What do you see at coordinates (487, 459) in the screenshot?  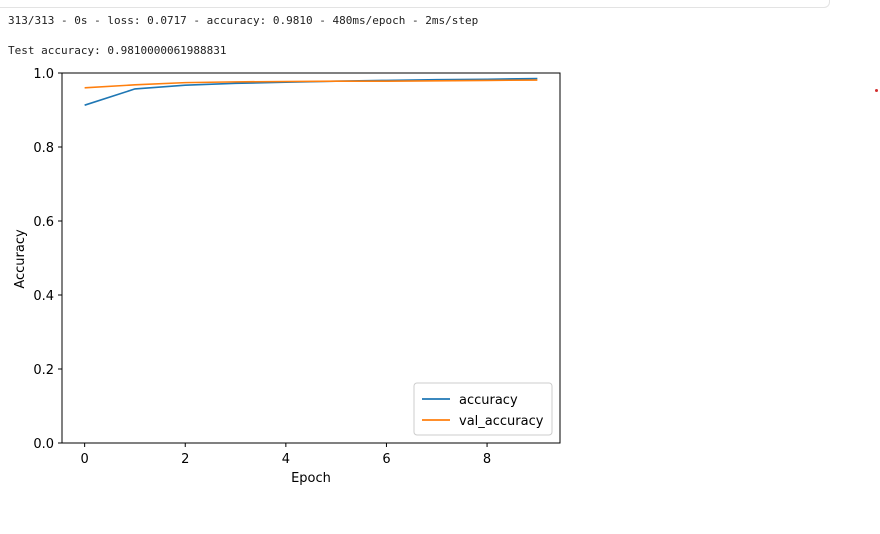 I see `x-tick-label: 8` at bounding box center [487, 459].